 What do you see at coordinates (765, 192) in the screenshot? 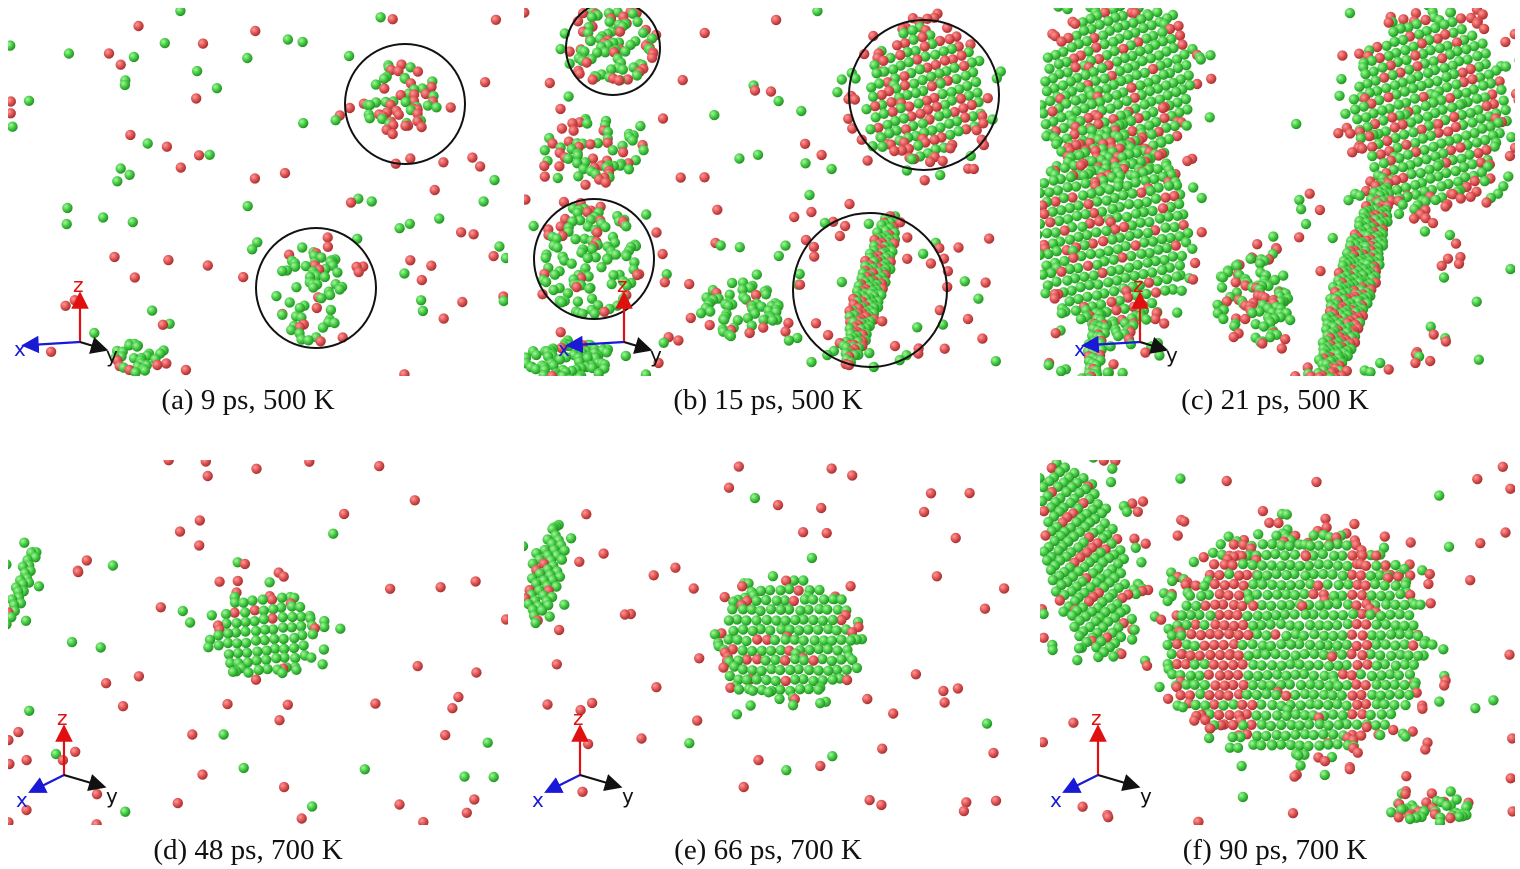
I see `panel-b` at bounding box center [765, 192].